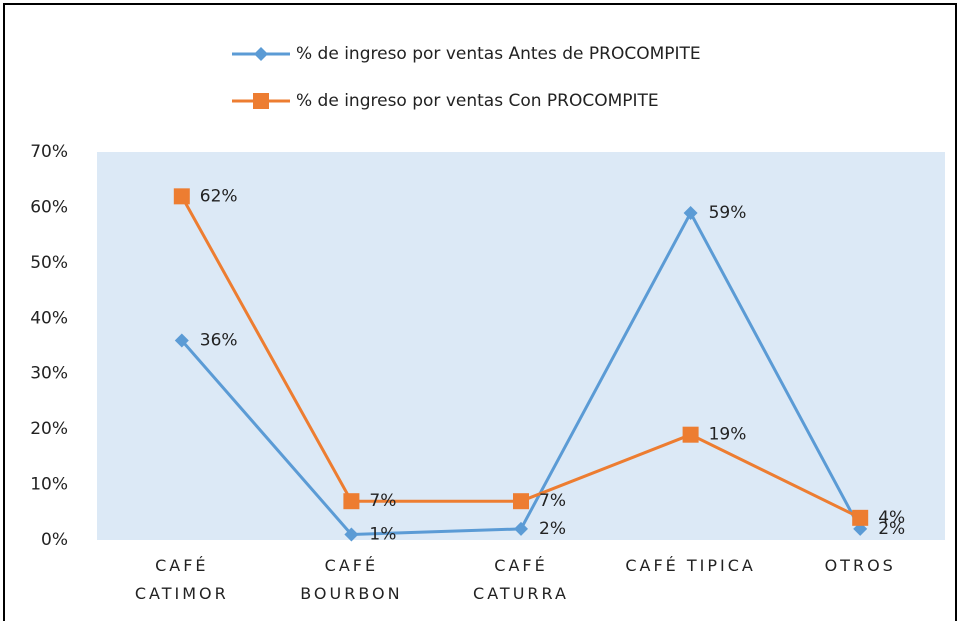  What do you see at coordinates (351, 579) in the screenshot?
I see `x-tick-label: CAFÉ BOURBON` at bounding box center [351, 579].